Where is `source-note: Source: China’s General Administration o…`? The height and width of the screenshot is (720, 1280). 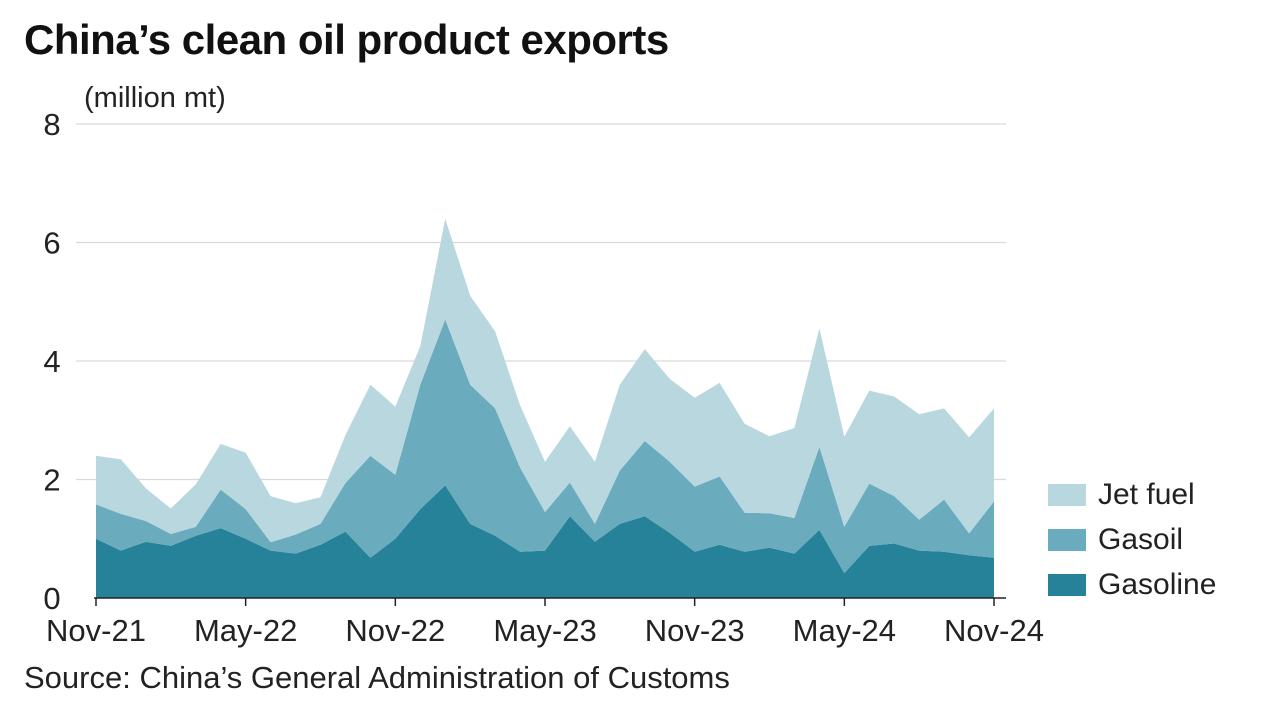
source-note: Source: China’s General Administration o… is located at coordinates (377, 677).